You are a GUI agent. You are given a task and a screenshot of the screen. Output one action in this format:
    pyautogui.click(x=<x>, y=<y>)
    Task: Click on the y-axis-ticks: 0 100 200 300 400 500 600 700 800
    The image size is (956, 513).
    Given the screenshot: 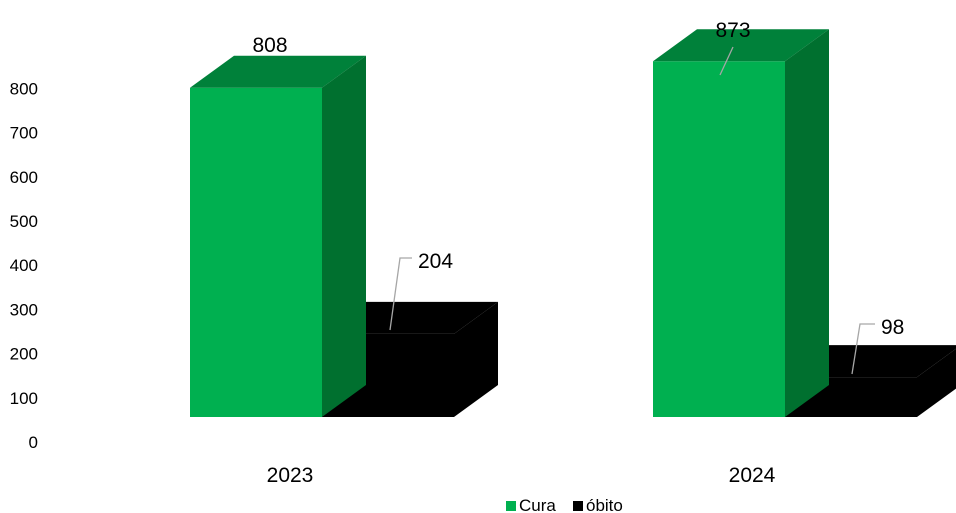 What is the action you would take?
    pyautogui.click(x=24, y=265)
    